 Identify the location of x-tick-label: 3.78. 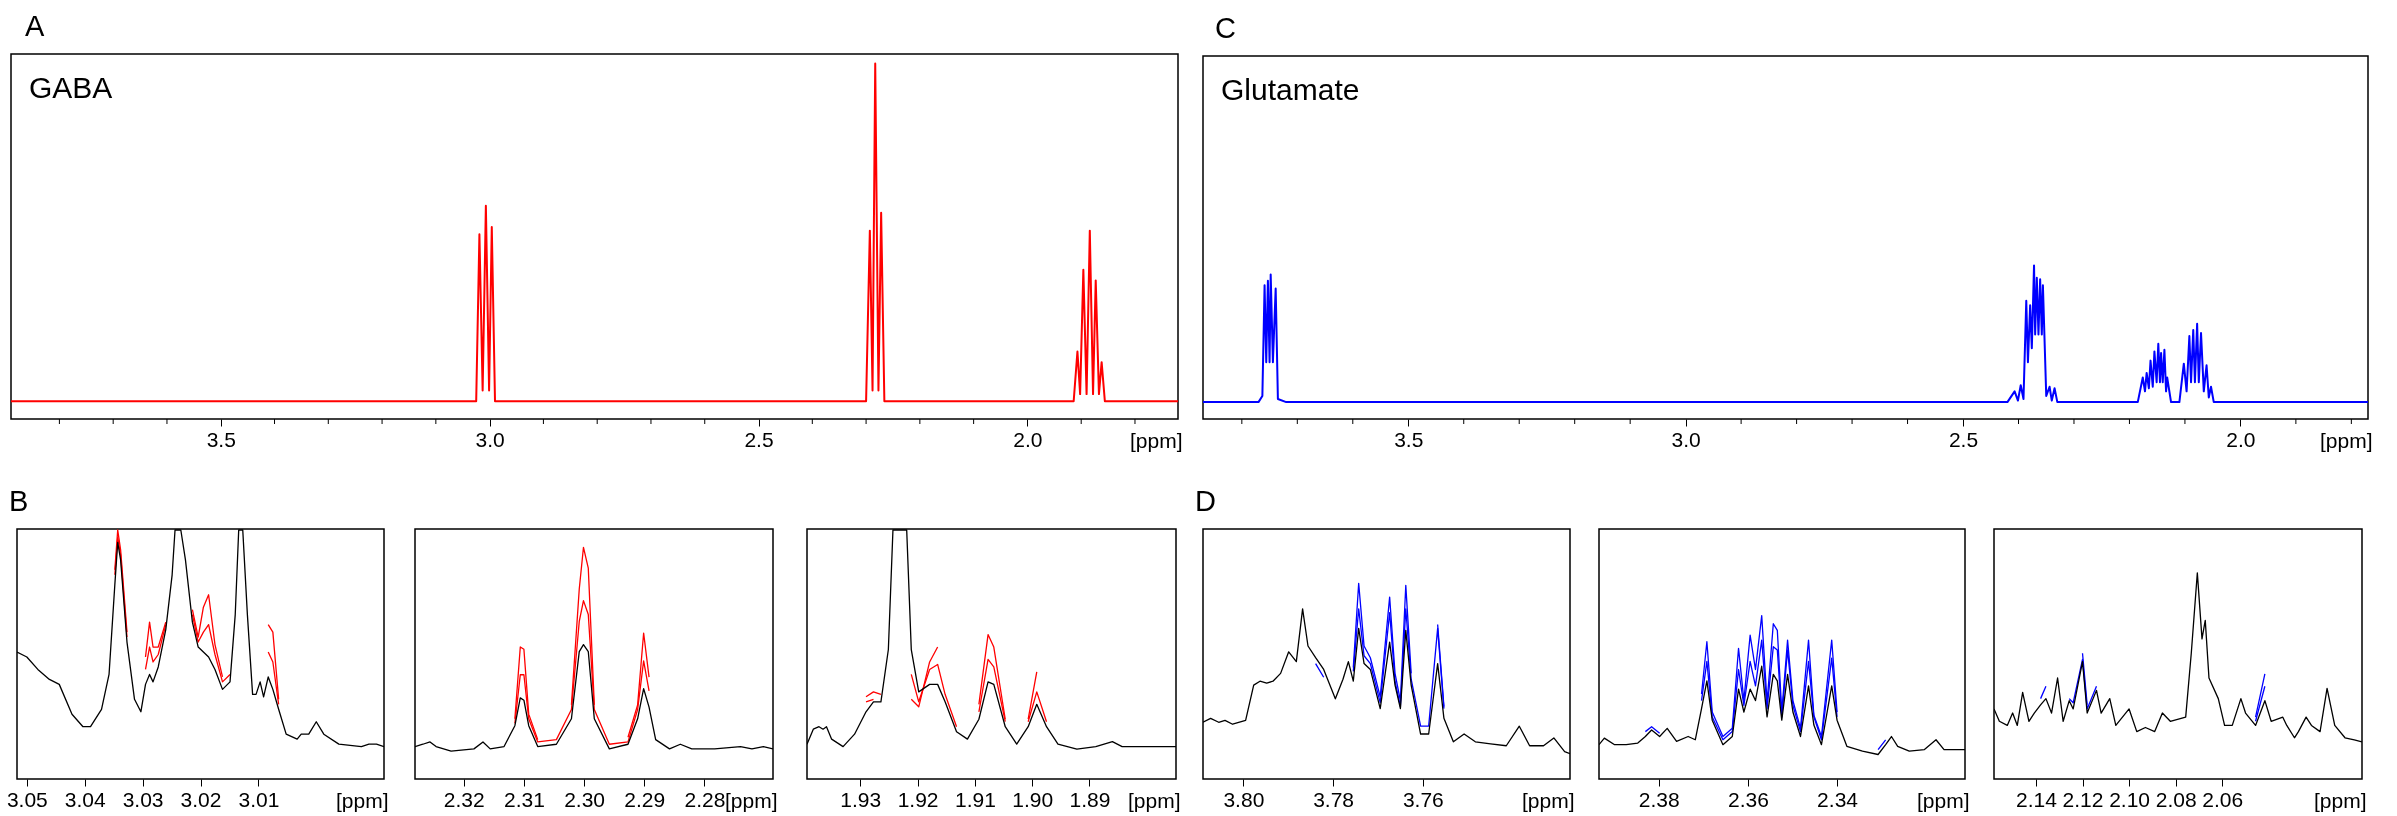
(1334, 799).